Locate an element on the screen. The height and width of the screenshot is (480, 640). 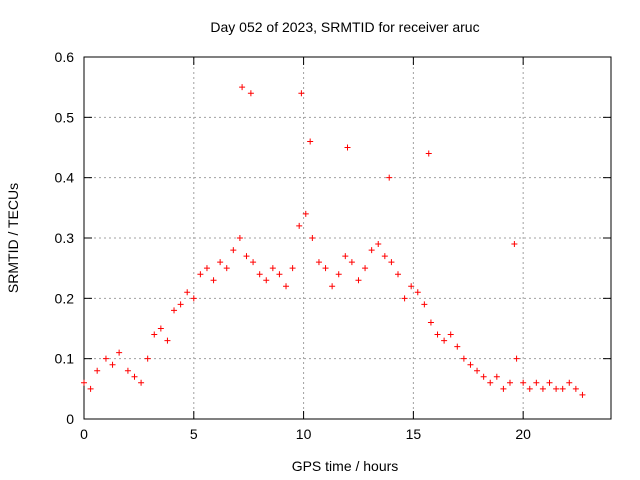
x-tick-label: 15 is located at coordinates (414, 434).